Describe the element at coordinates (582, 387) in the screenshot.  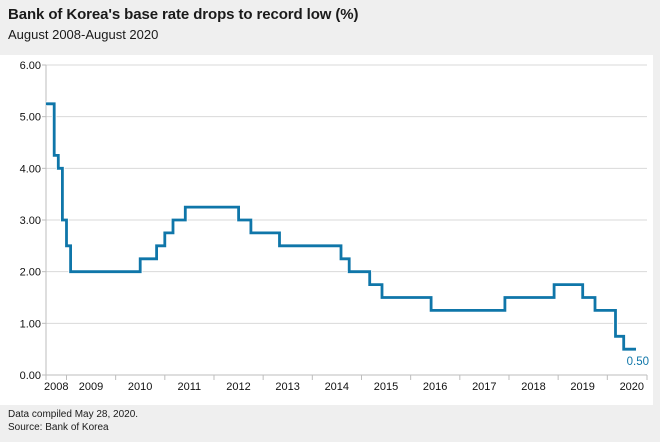
I see `x-axis-label: 2019` at that location.